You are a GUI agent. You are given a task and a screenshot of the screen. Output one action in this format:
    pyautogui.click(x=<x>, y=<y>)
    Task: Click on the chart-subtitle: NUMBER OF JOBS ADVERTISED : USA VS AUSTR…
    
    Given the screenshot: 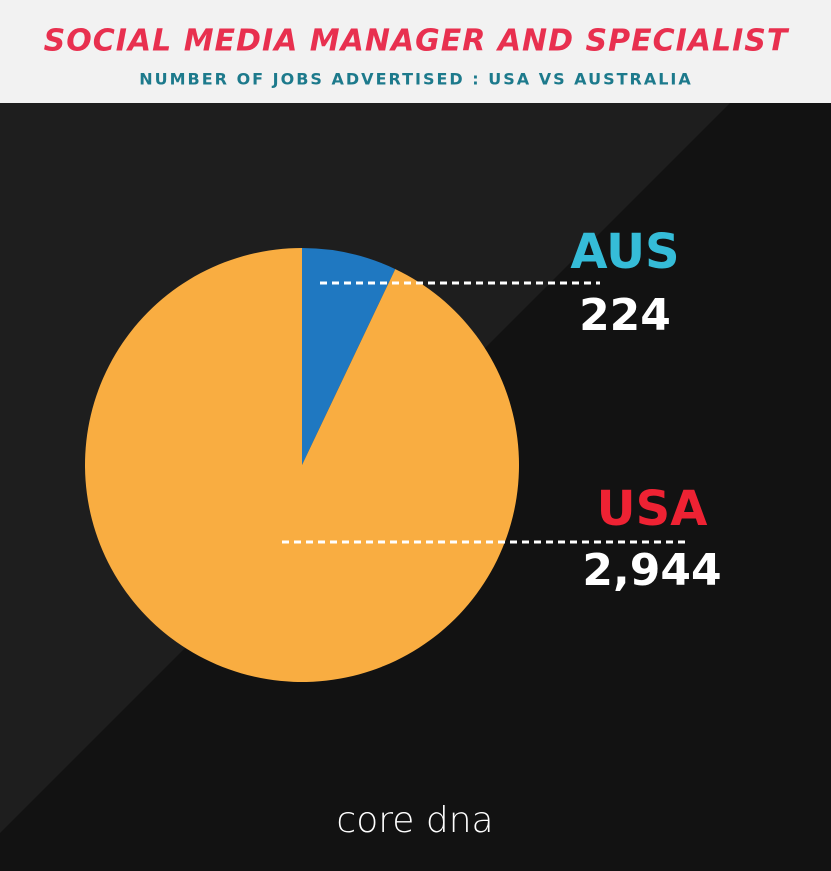 What is the action you would take?
    pyautogui.click(x=415, y=79)
    